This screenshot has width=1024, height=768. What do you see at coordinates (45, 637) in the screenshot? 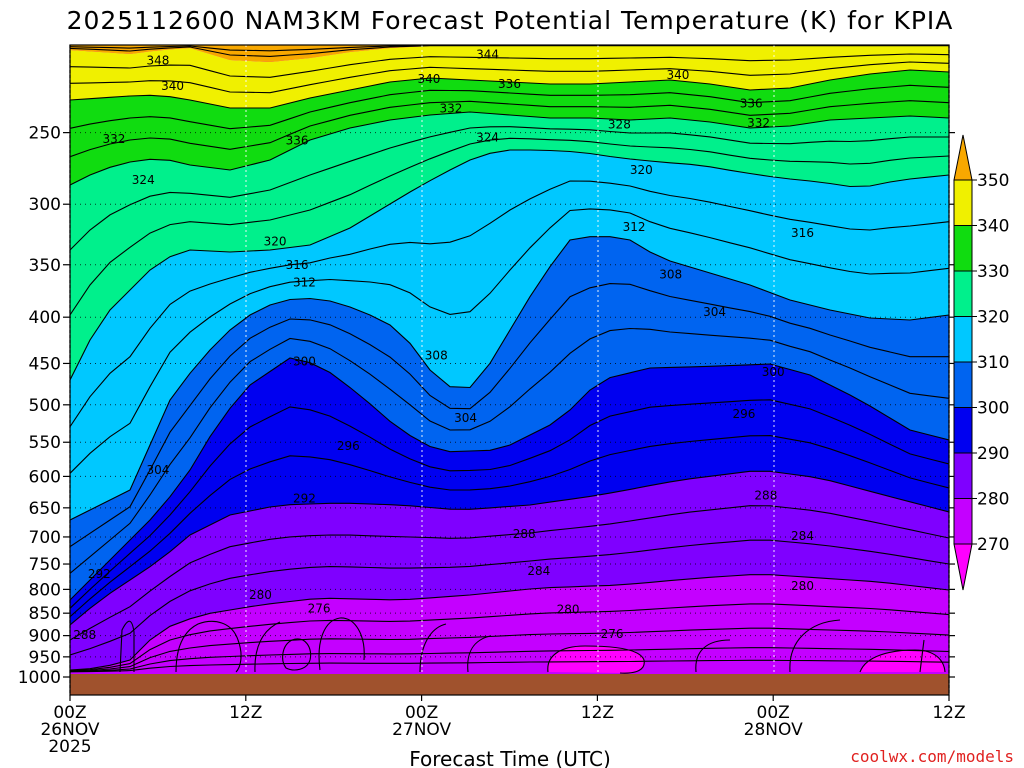
I see `y-tick-label: 900` at bounding box center [45, 637].